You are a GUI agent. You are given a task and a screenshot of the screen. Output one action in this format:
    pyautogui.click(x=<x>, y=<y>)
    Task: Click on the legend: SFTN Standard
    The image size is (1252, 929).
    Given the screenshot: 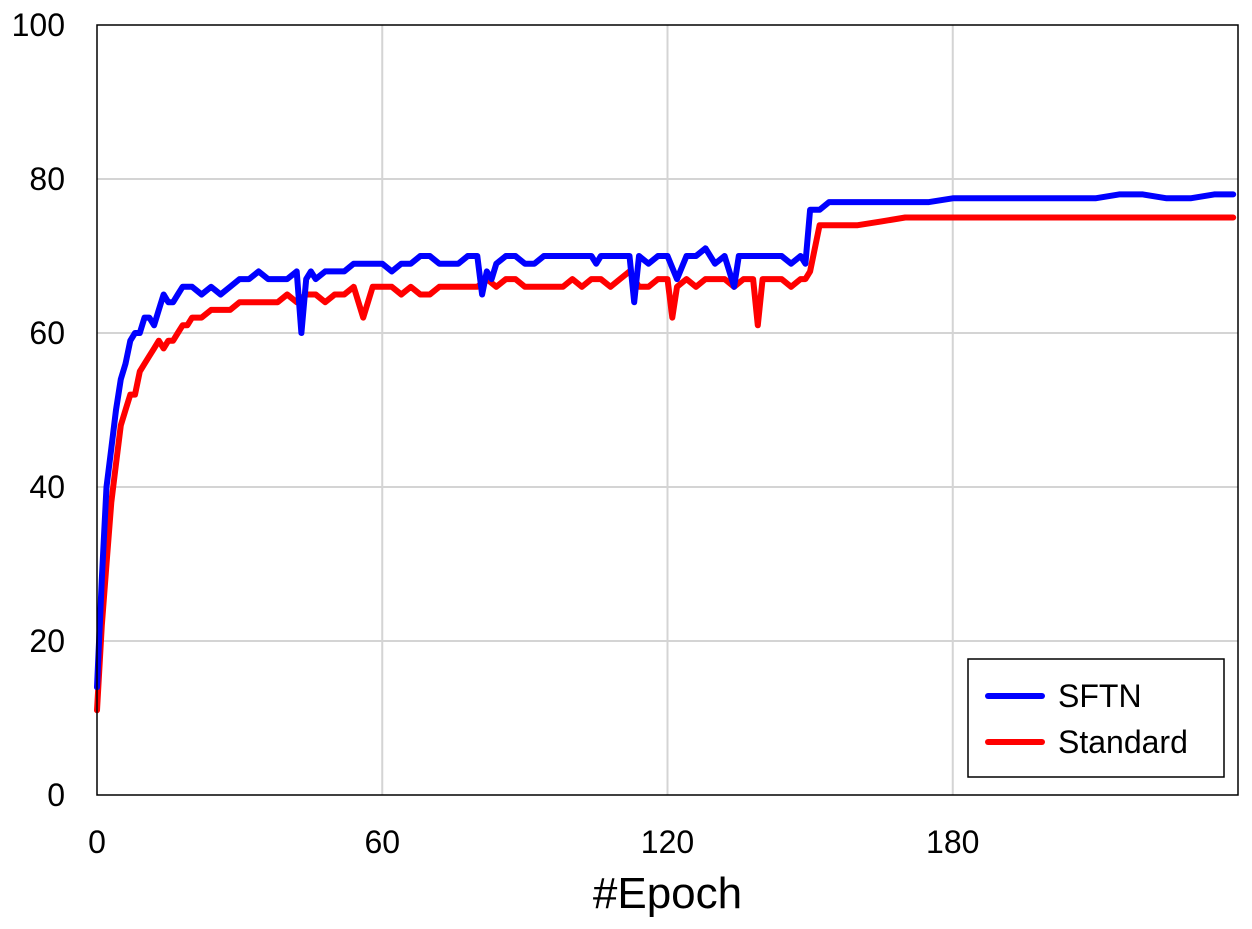 What is the action you would take?
    pyautogui.click(x=1096, y=718)
    